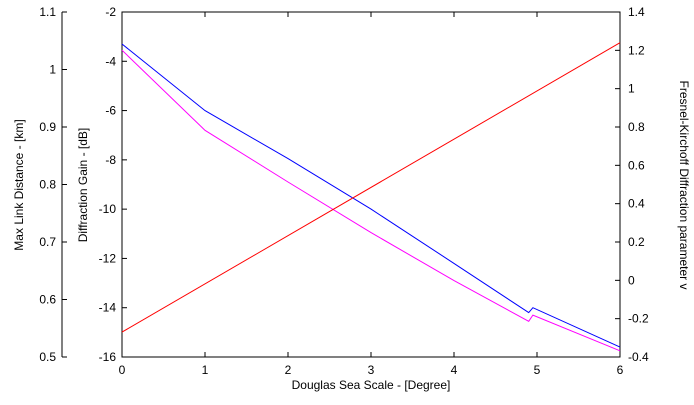  Describe the element at coordinates (371, 385) in the screenshot. I see `x-axis-label: Douglas Sea Scale - [Degree]` at that location.